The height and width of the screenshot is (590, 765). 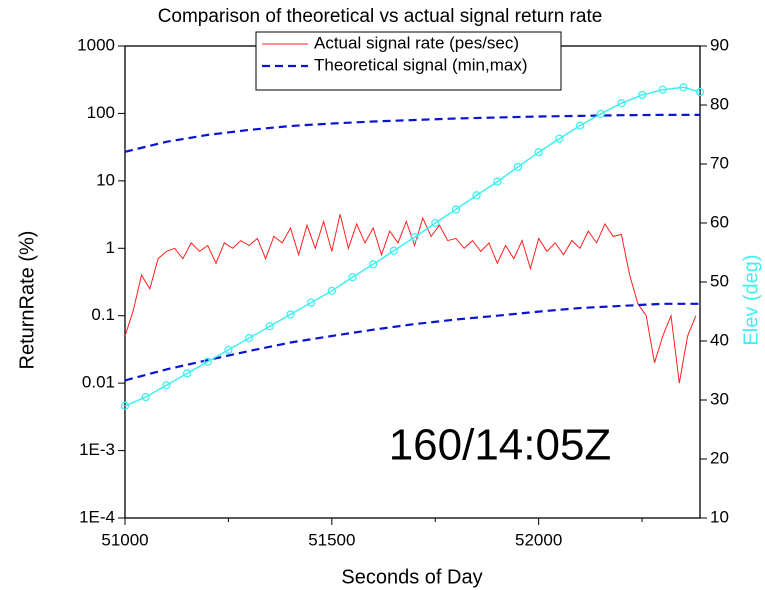 What do you see at coordinates (411, 577) in the screenshot?
I see `x-axis-label: Seconds of Day` at bounding box center [411, 577].